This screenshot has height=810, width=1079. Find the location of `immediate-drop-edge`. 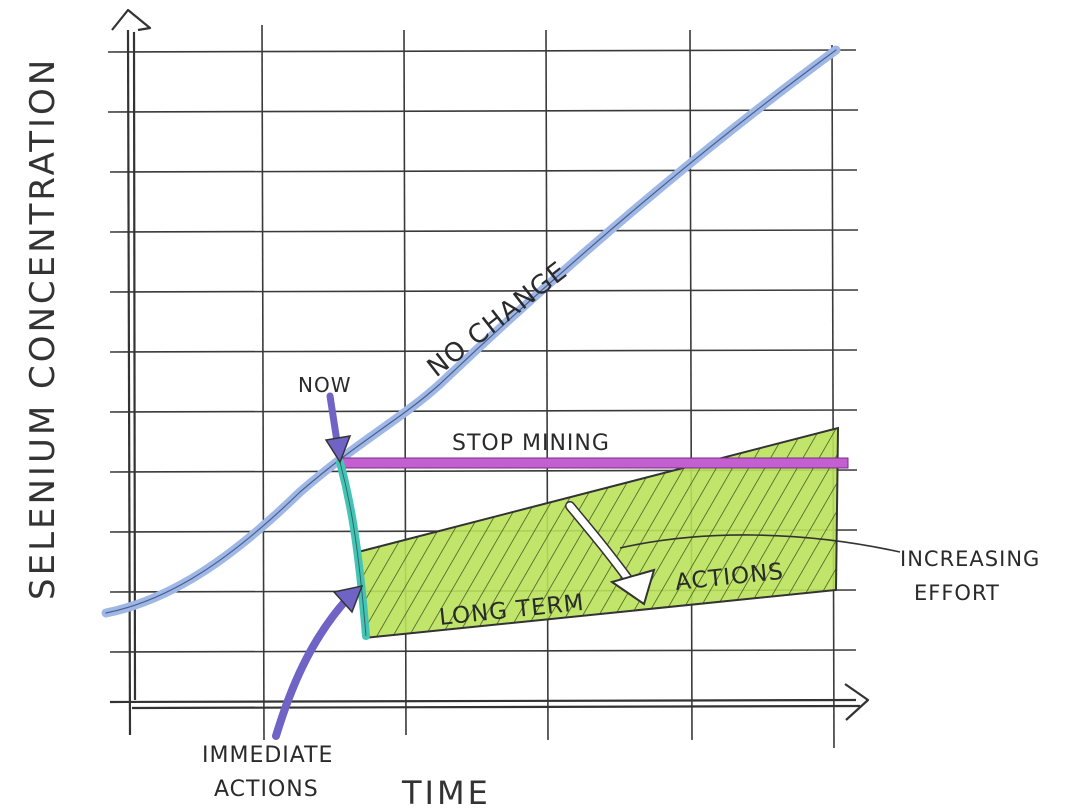

immediate-drop-edge is located at coordinates (353, 549).